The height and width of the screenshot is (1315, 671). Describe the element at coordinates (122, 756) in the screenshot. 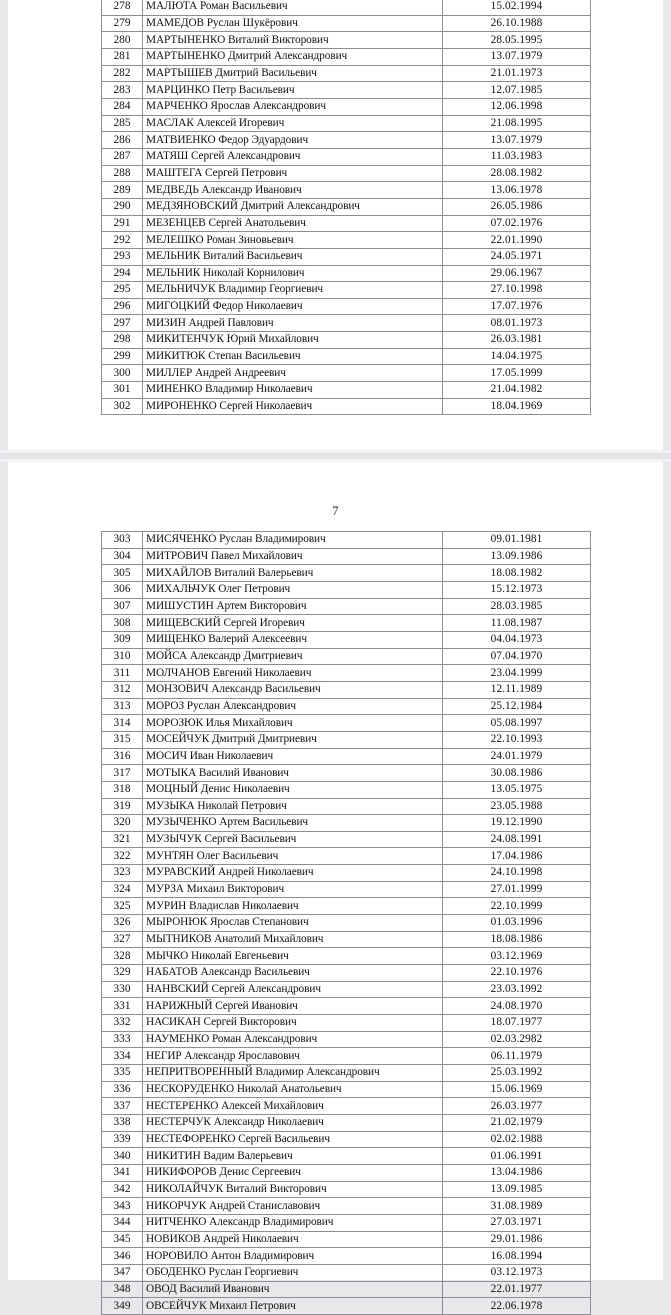

I see `row-index-cell: 316` at that location.